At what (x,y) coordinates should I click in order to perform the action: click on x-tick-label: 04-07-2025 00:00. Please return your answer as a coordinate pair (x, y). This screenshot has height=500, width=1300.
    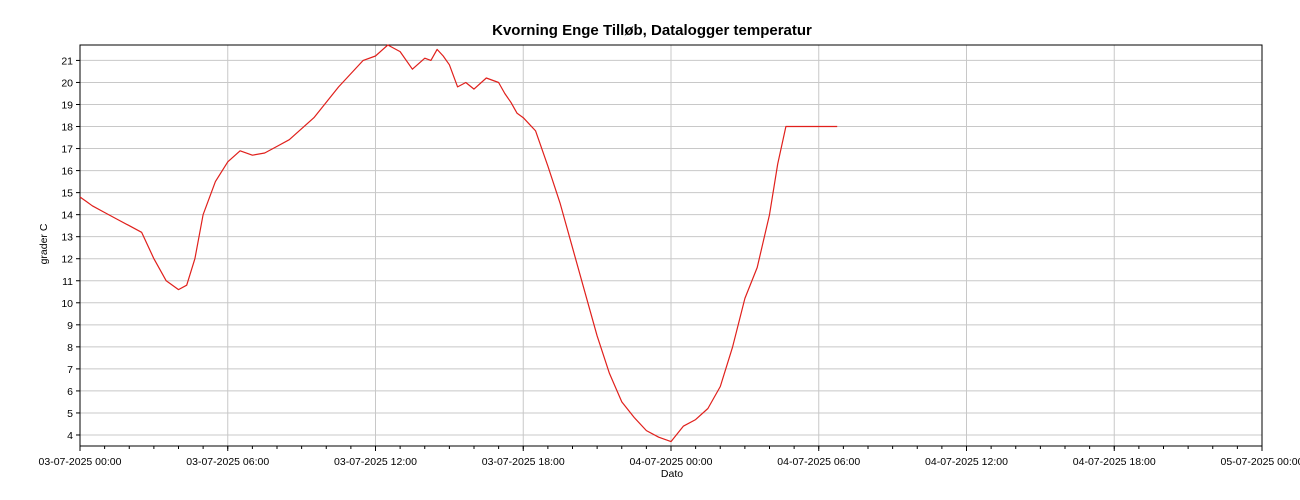
    Looking at the image, I should click on (671, 462).